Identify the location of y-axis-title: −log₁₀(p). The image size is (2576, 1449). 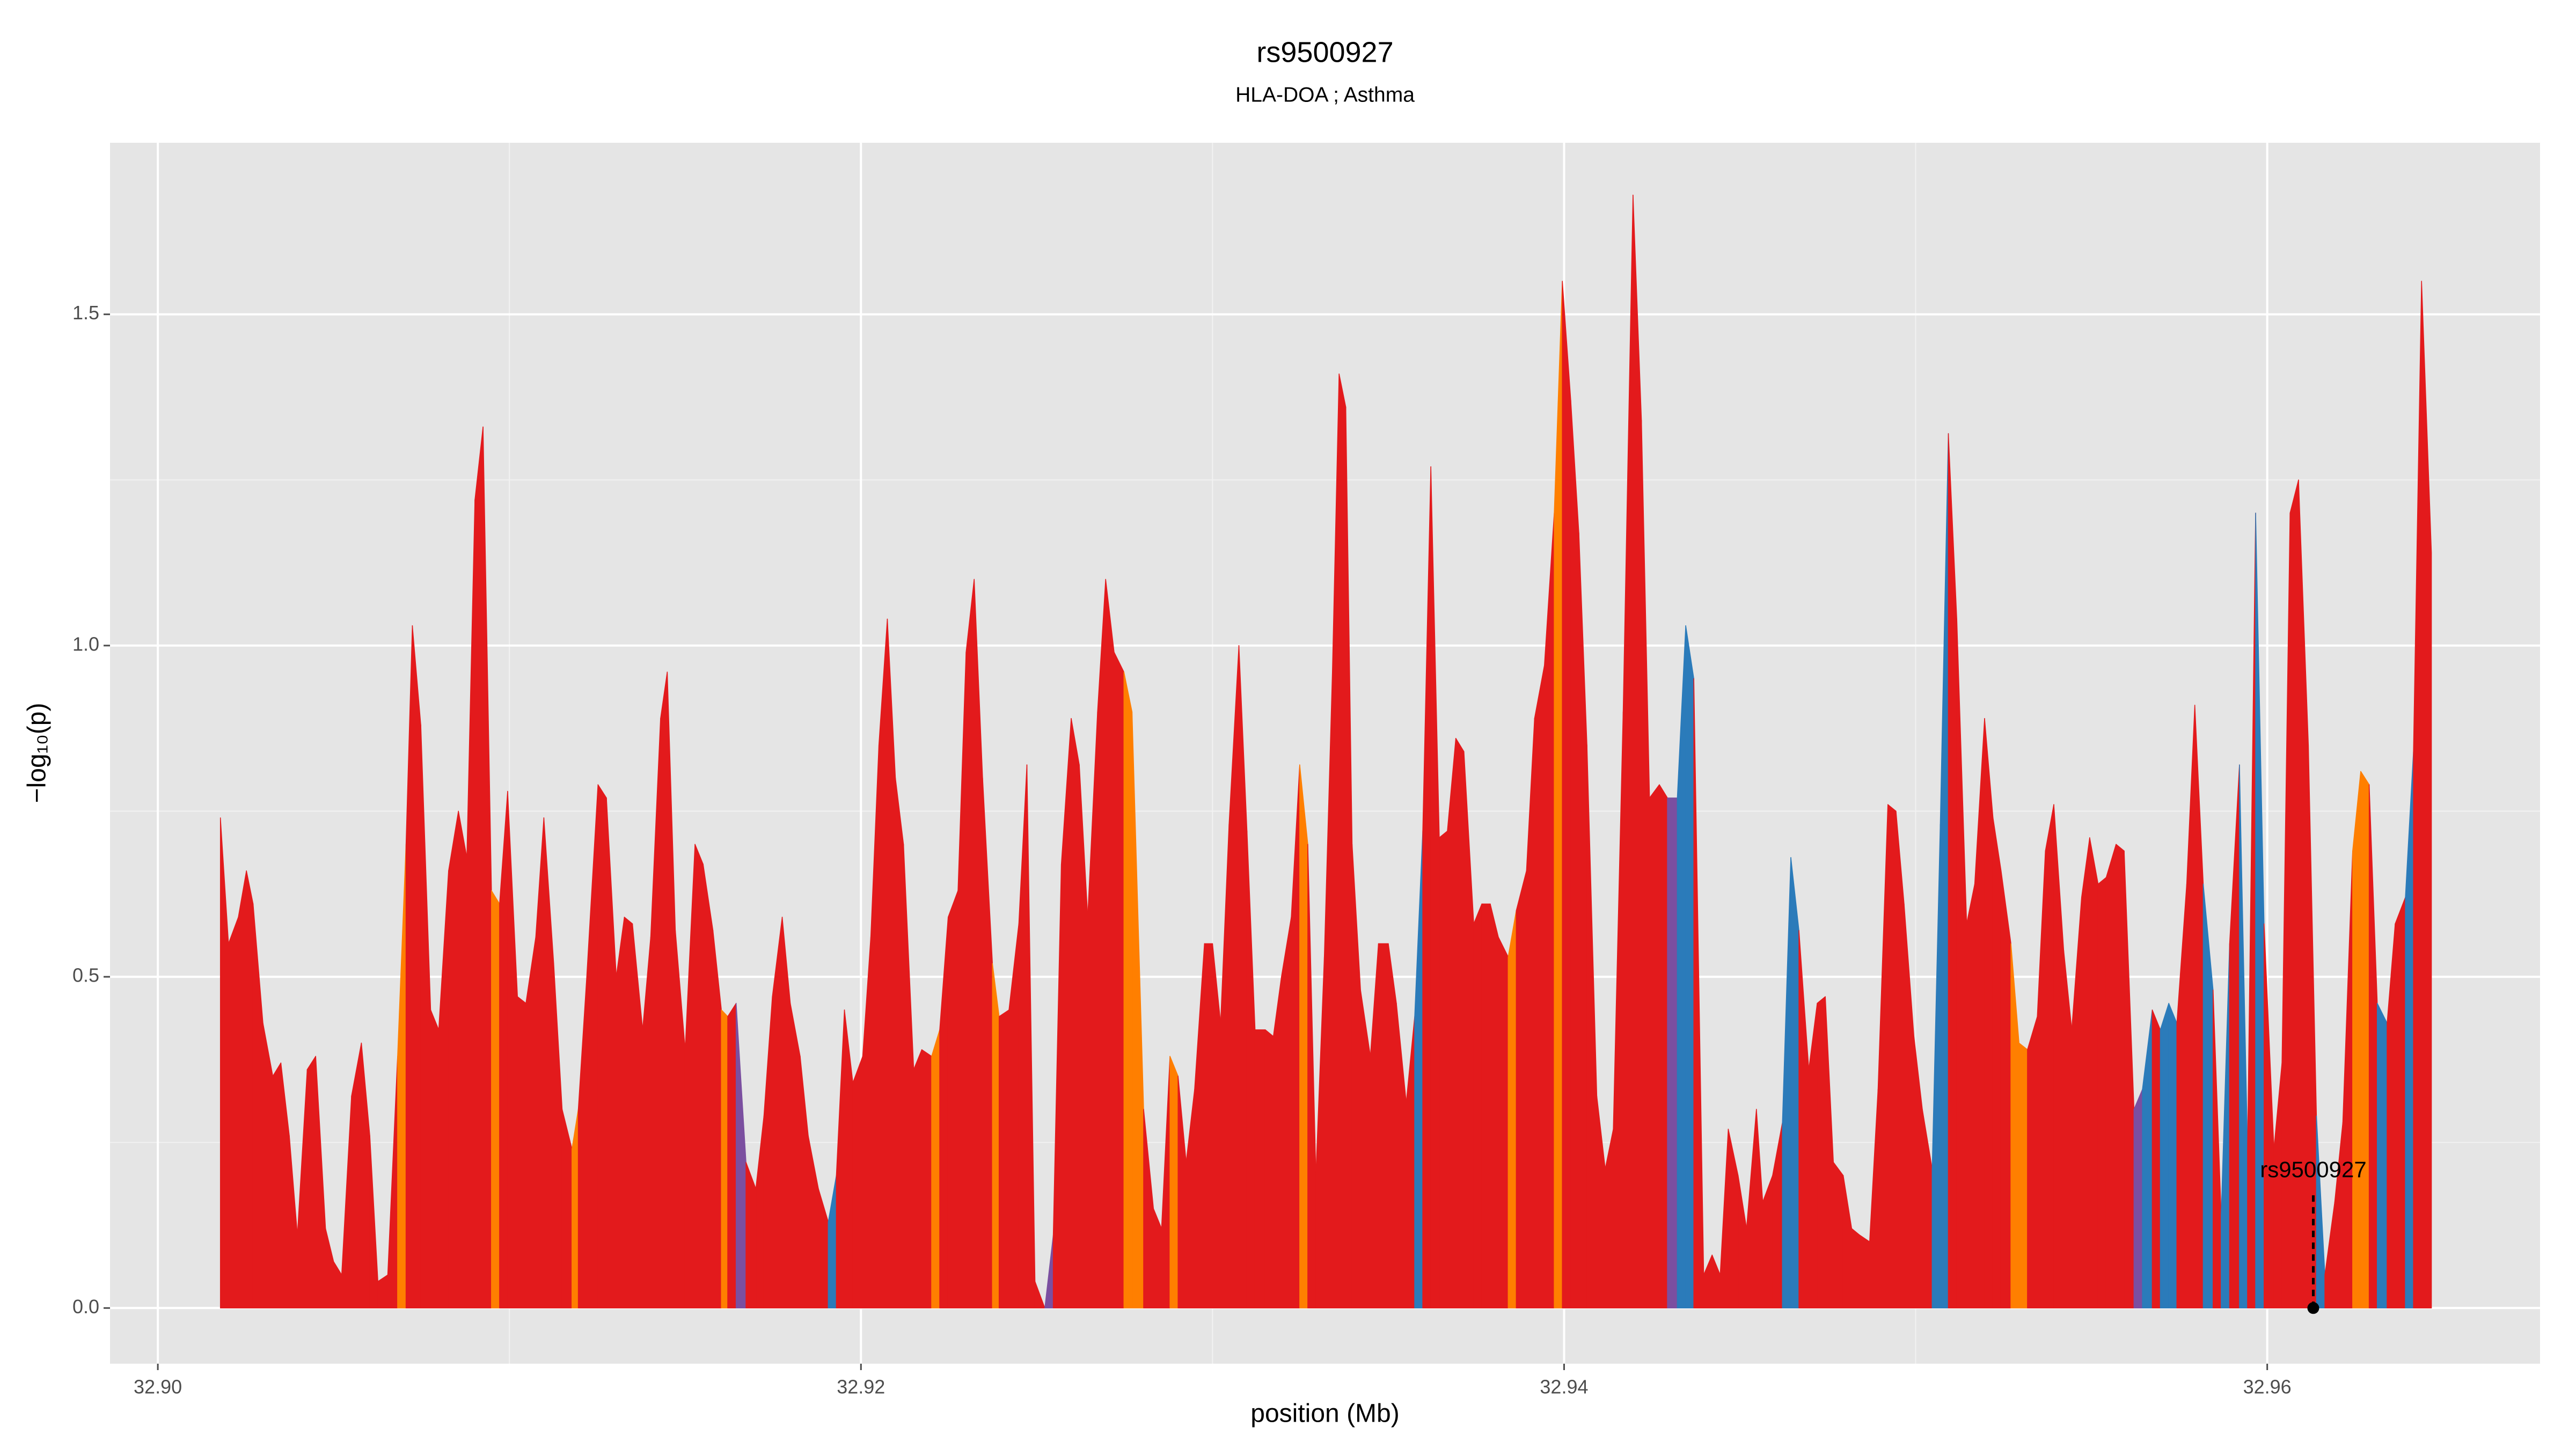
(37, 753).